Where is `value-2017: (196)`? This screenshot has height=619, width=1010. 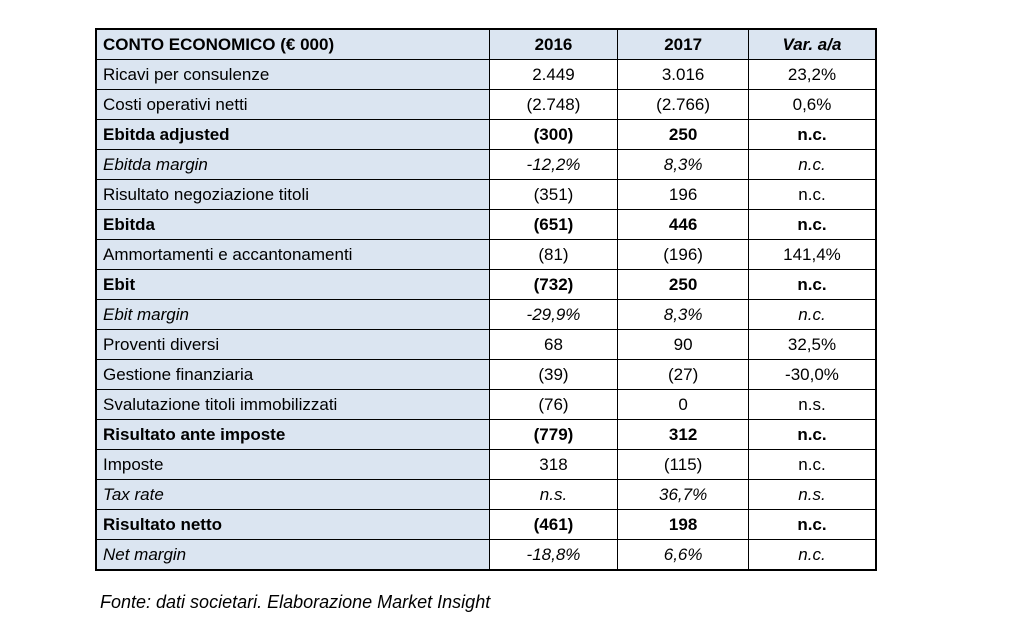
value-2017: (196) is located at coordinates (683, 254).